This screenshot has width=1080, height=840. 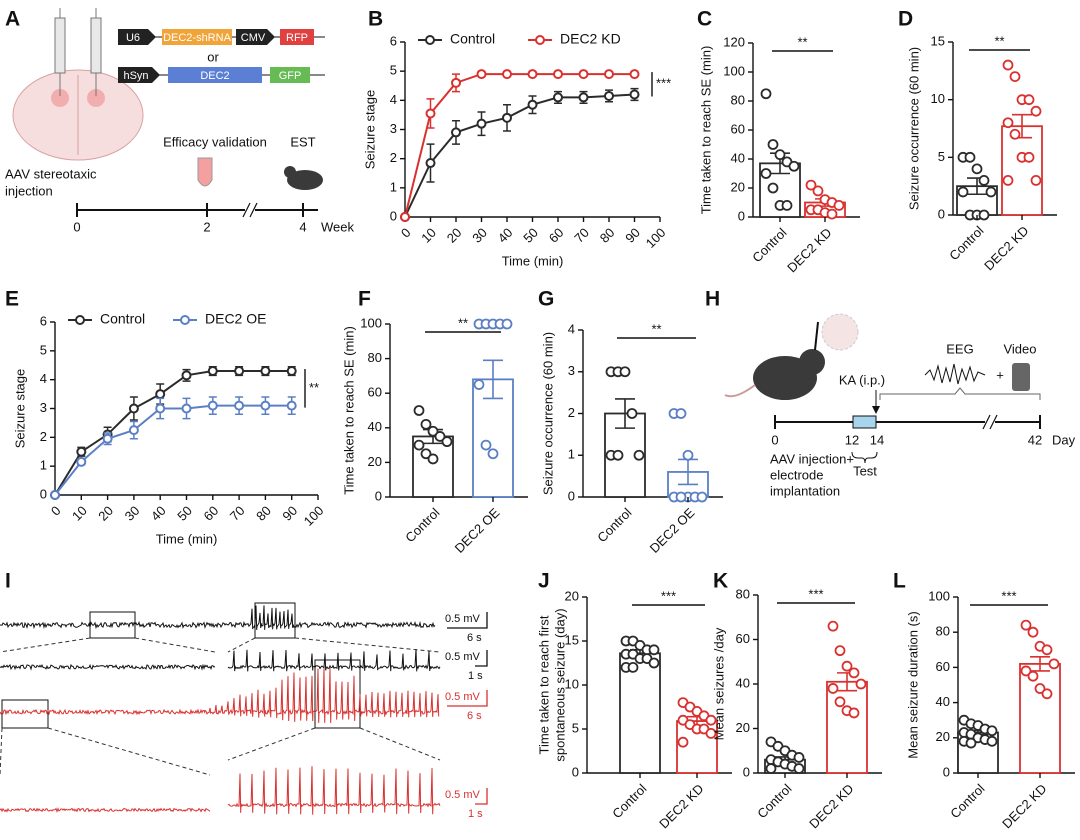 What do you see at coordinates (519, 155) in the screenshot?
I see `series-line` at bounding box center [519, 155].